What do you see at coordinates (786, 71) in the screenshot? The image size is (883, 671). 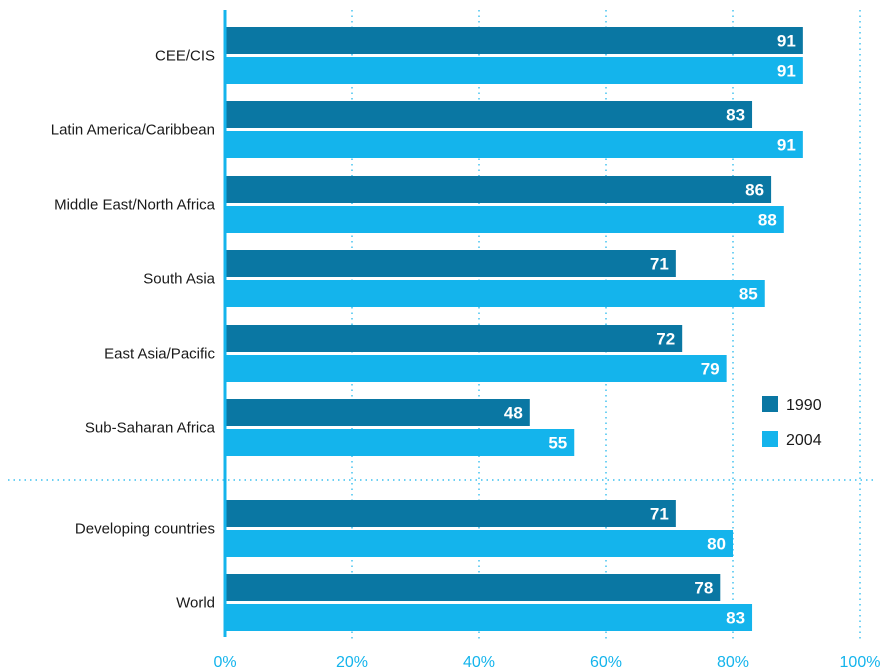 I see `value-label-2004-0: 91` at bounding box center [786, 71].